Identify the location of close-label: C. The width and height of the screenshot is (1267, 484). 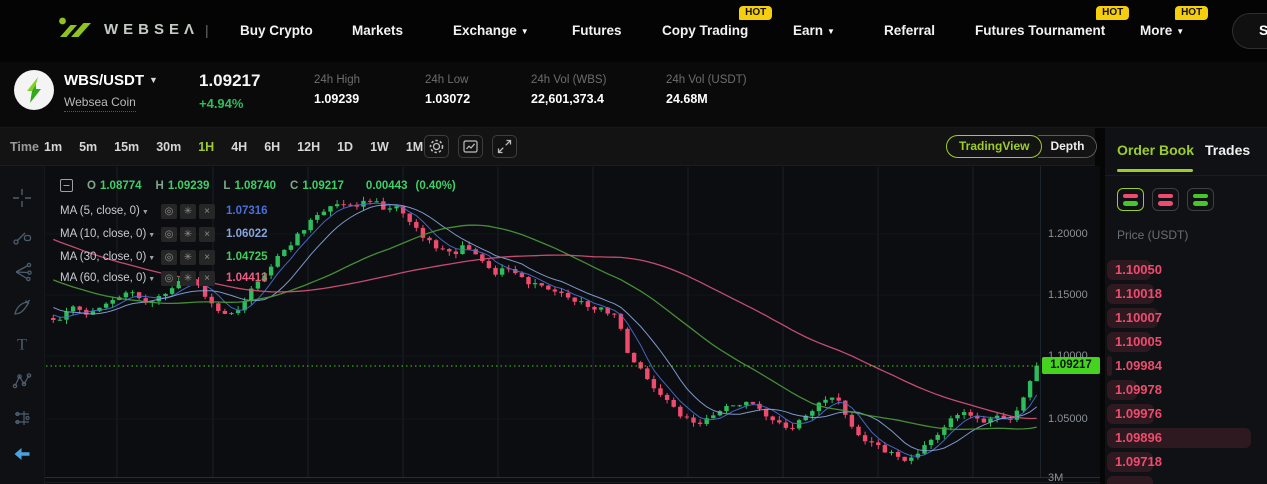
(294, 185).